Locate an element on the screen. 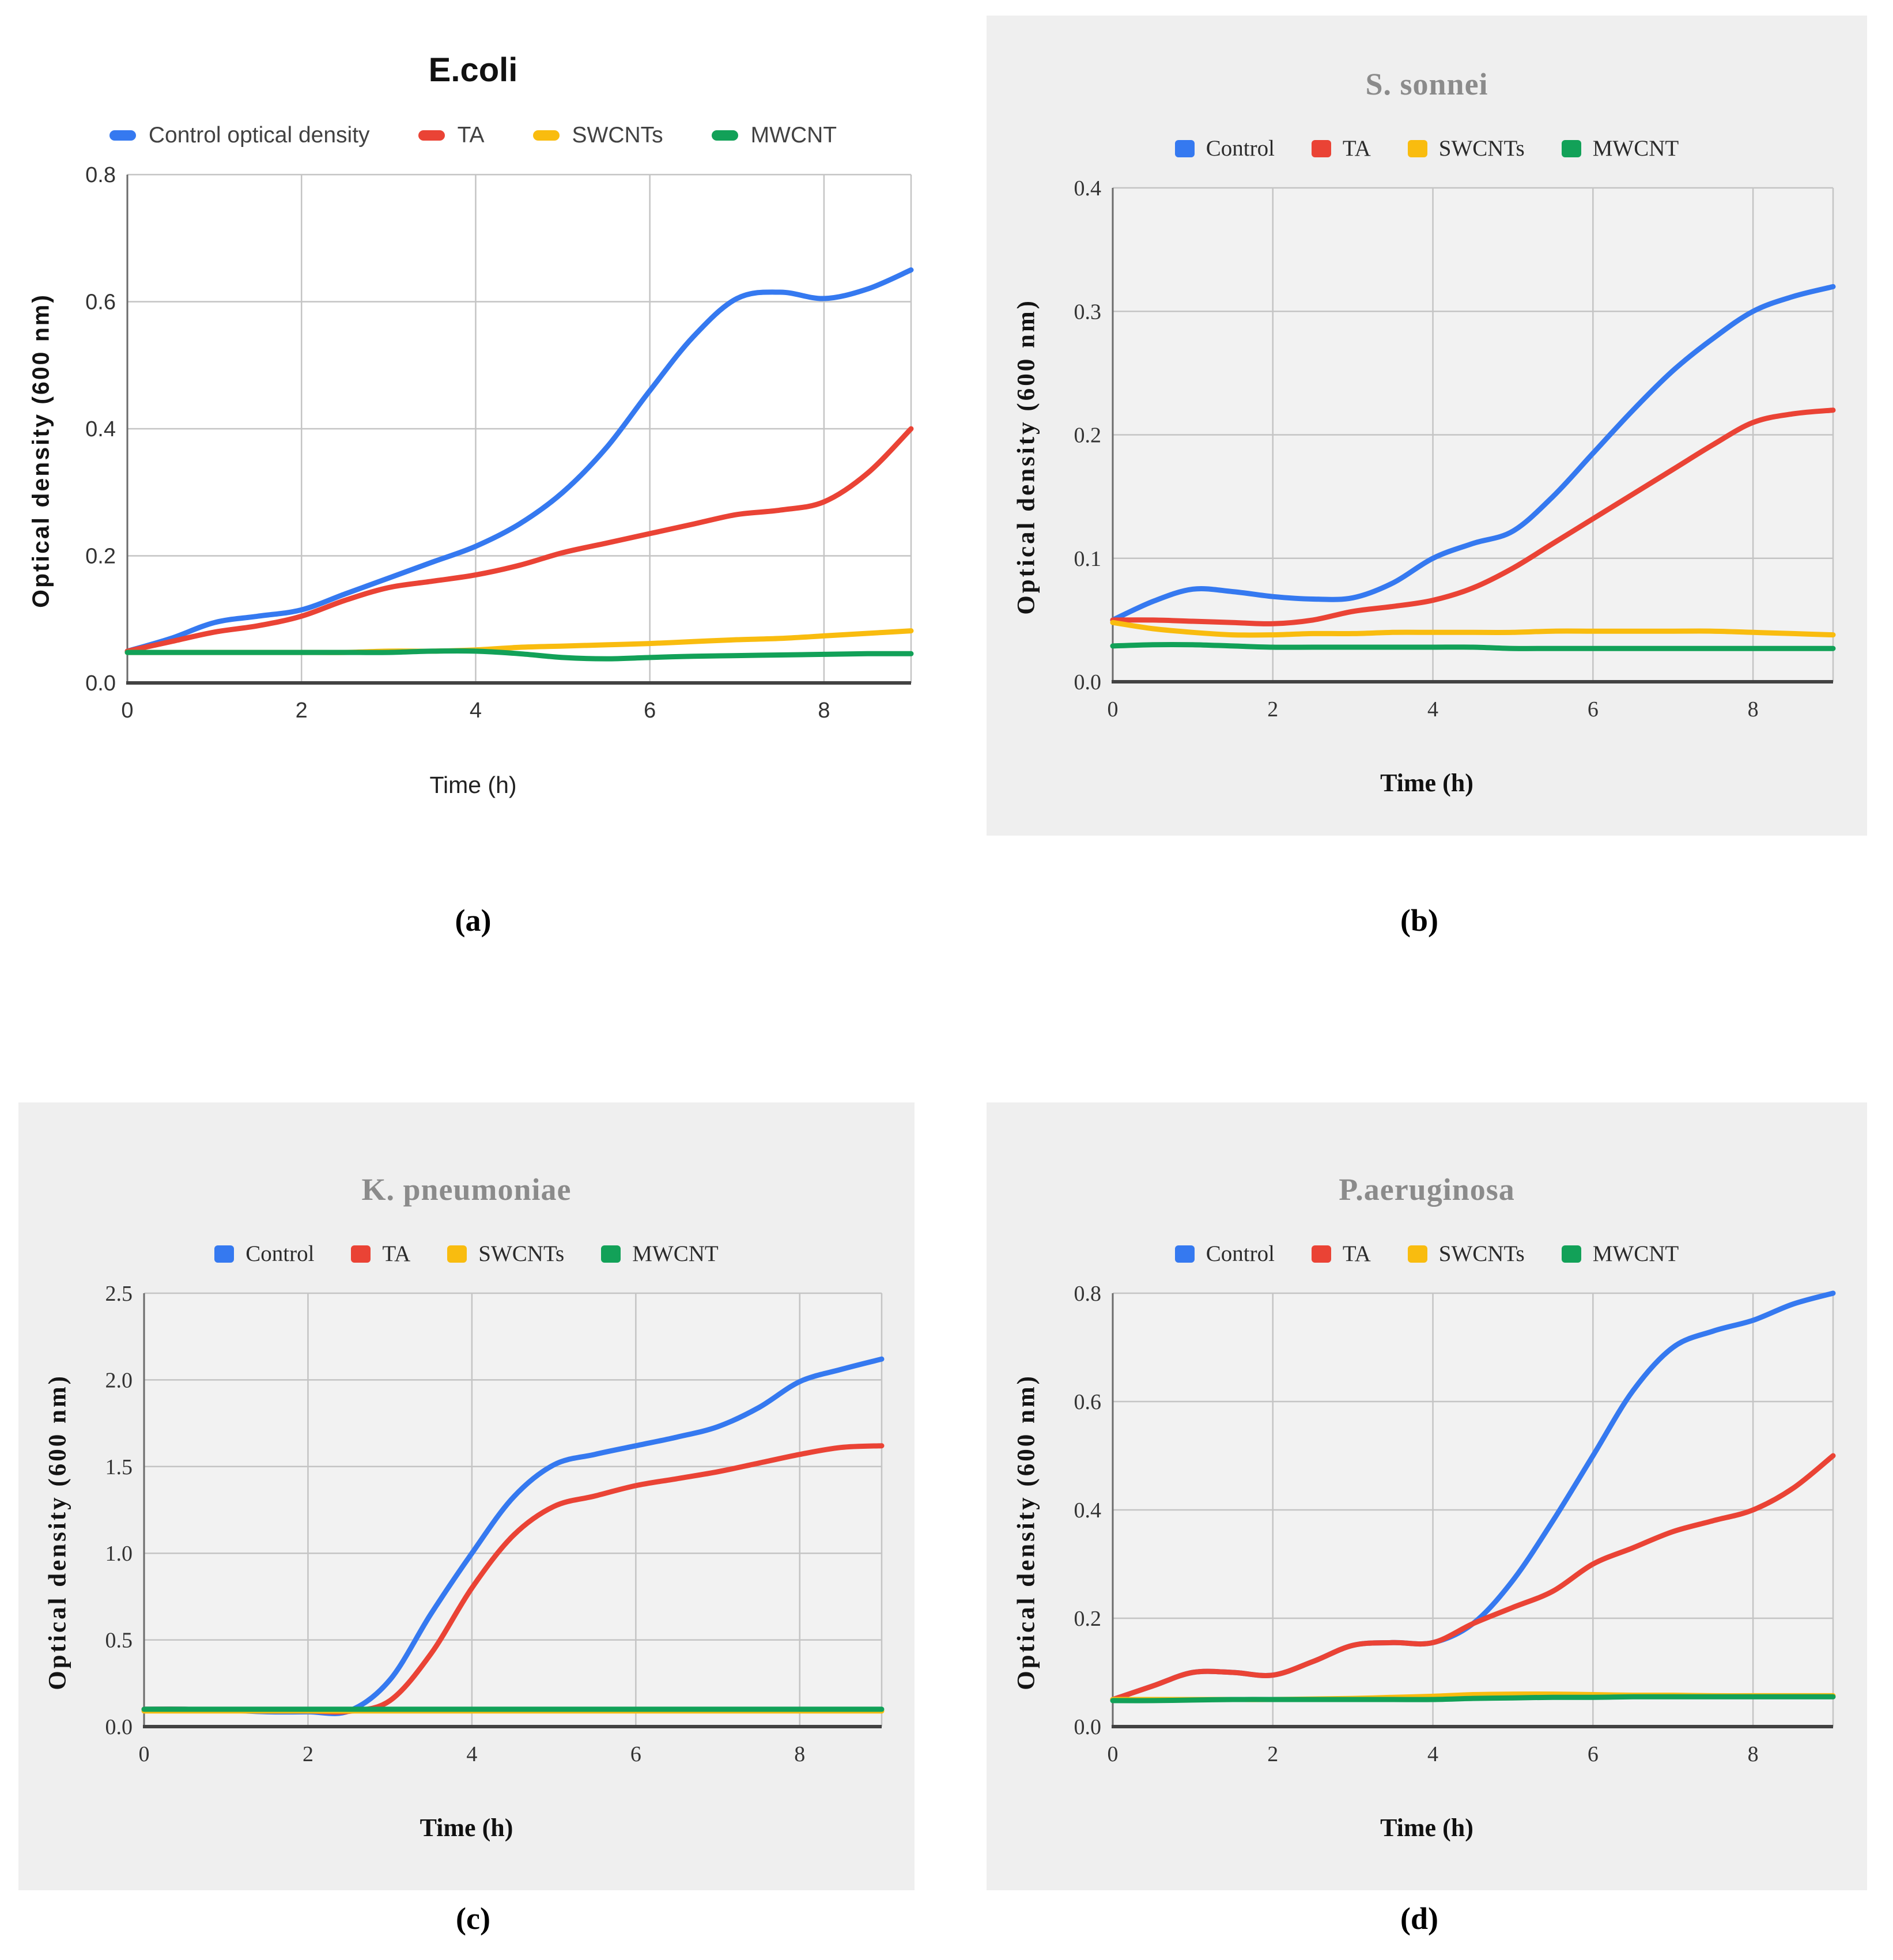  legend-kpneumoniae: Control TA SWCNTs MWCNT is located at coordinates (466, 1254).